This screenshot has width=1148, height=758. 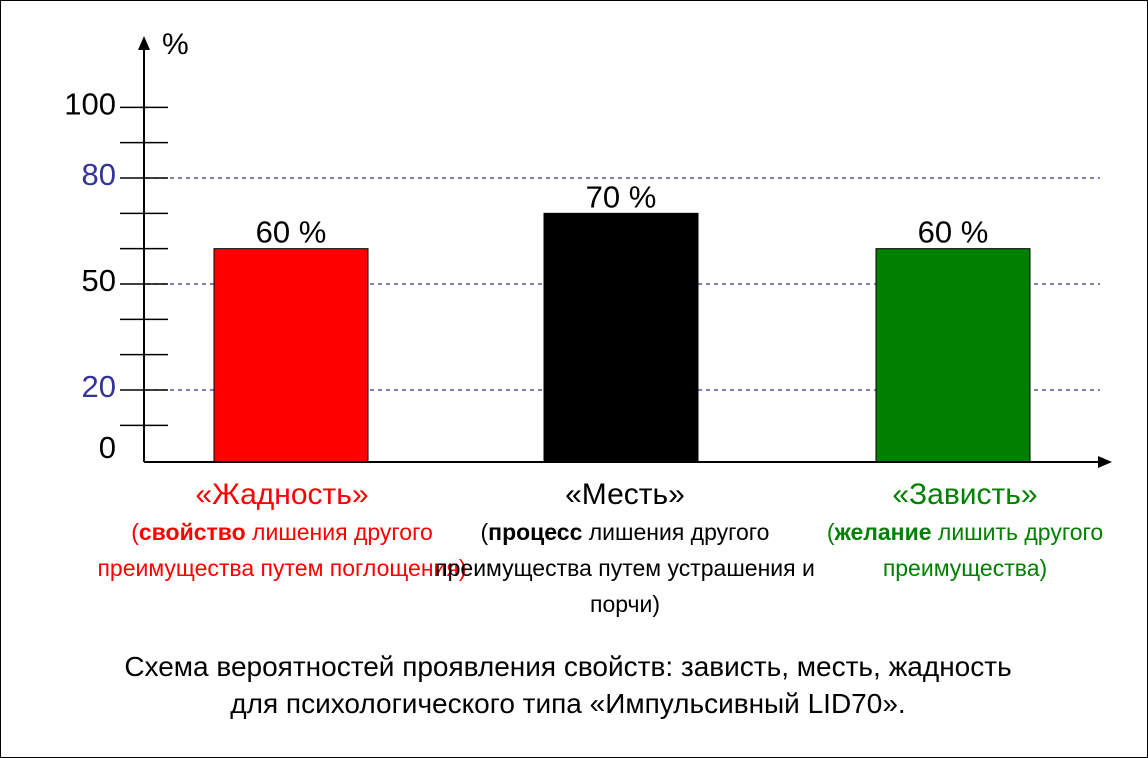 What do you see at coordinates (107, 447) in the screenshot?
I see `y-tick-label-0: 0` at bounding box center [107, 447].